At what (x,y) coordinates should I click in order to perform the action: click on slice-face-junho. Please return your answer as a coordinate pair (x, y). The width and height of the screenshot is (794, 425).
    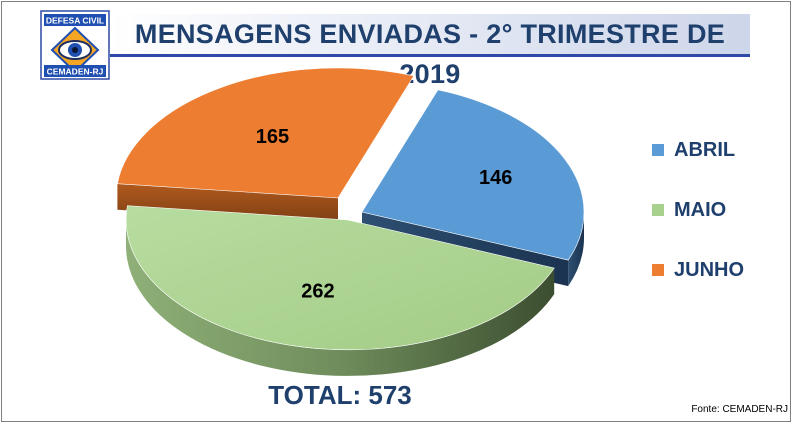
    Looking at the image, I should click on (228, 203).